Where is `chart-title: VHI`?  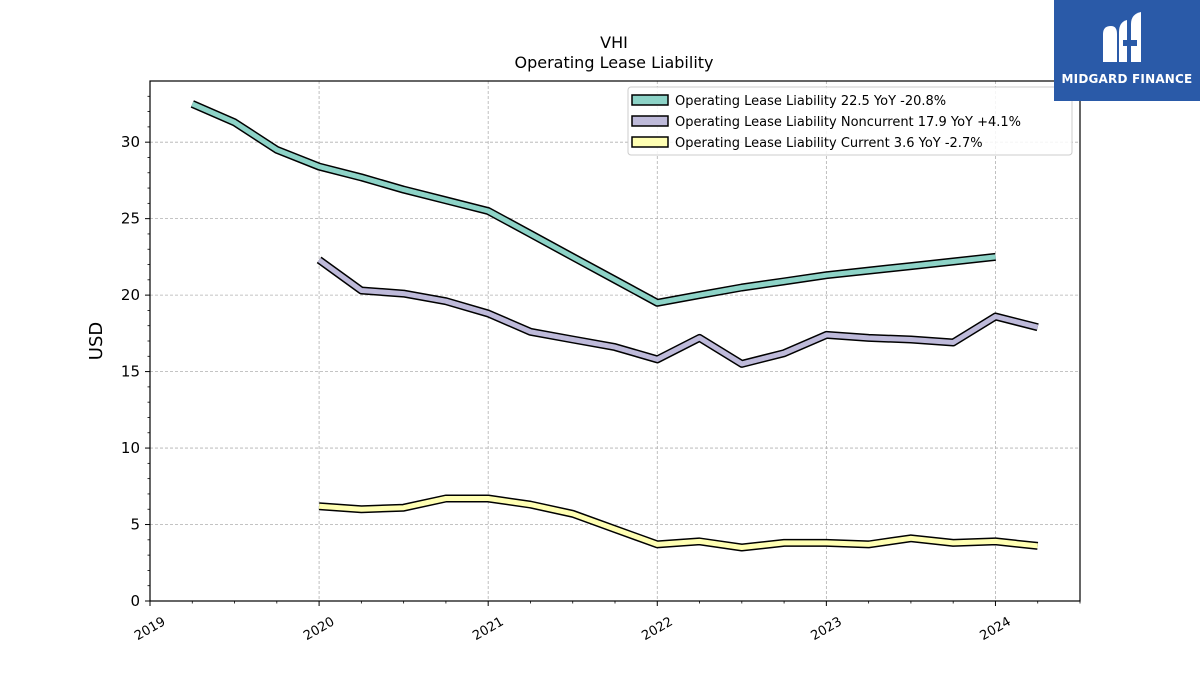 chart-title: VHI is located at coordinates (614, 42).